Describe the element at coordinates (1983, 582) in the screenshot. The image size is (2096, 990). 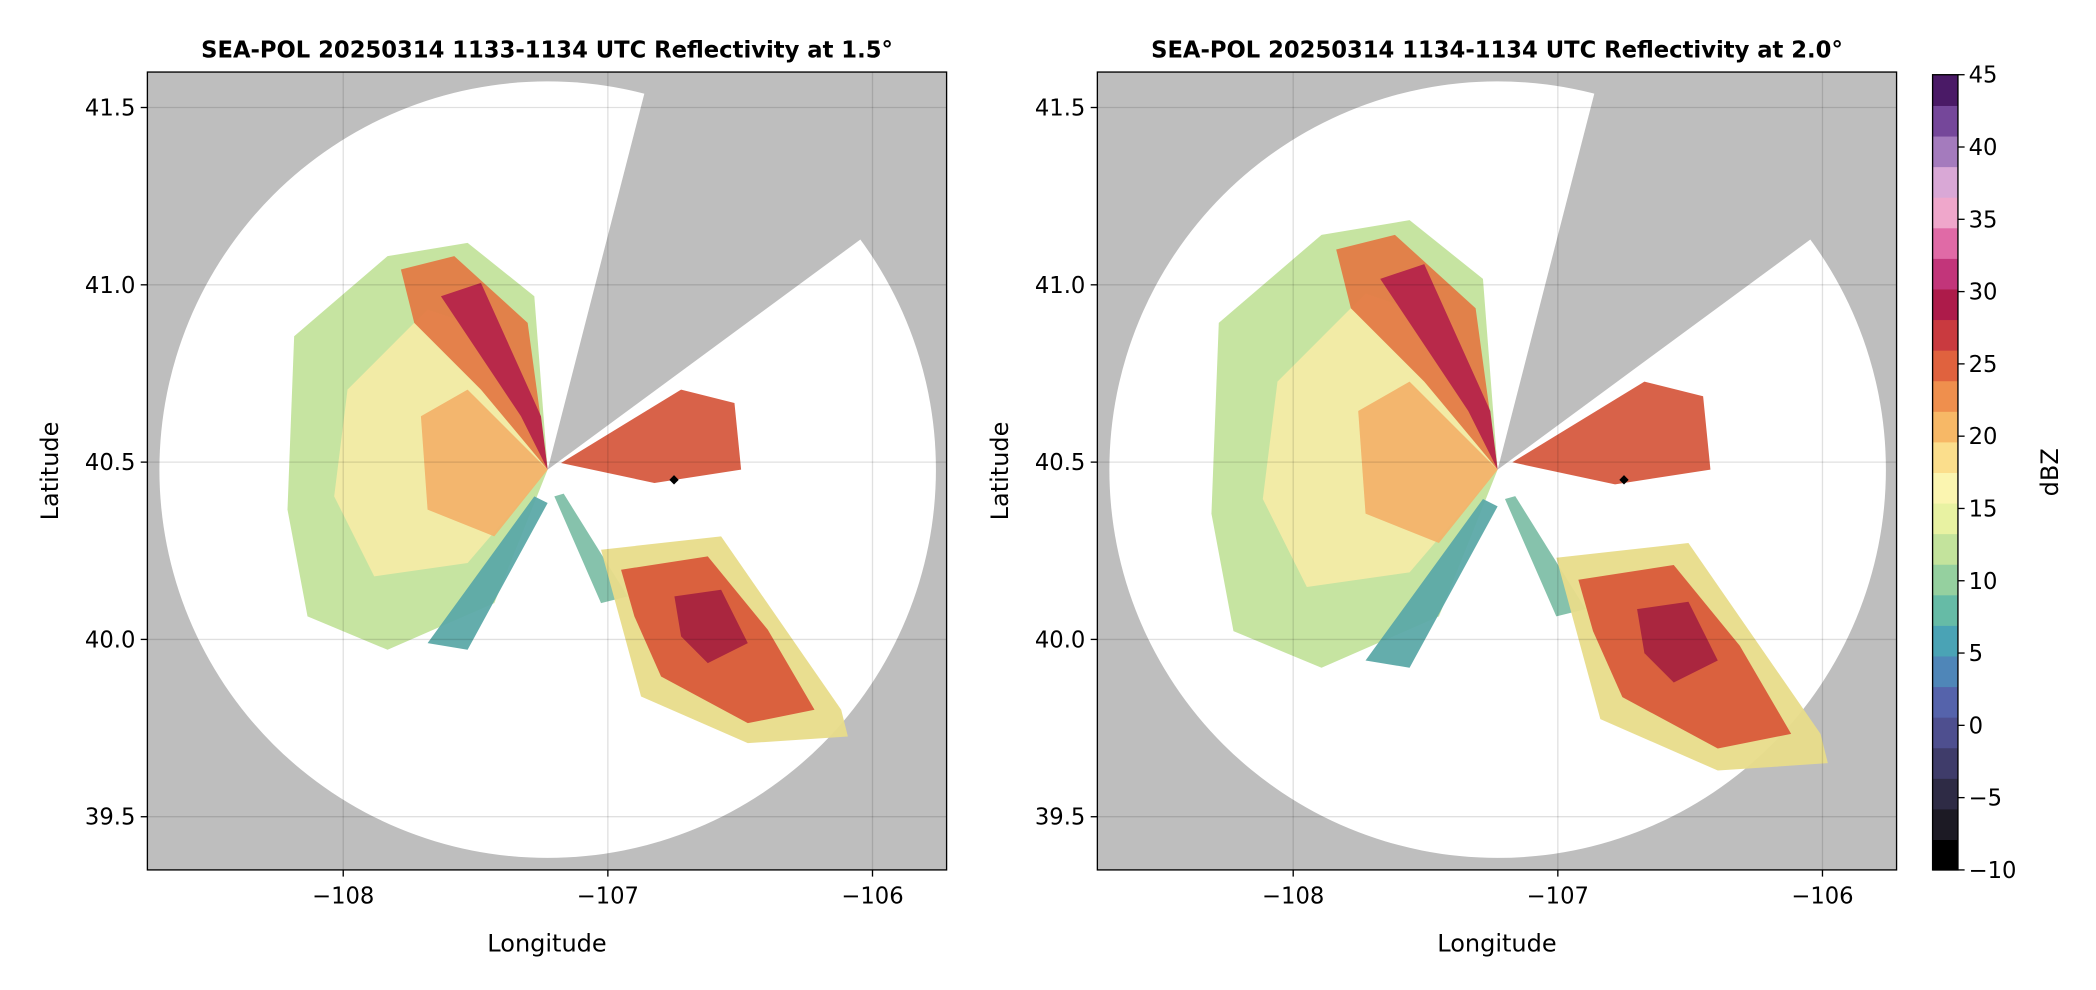
I see `colorbar-tick-label: 10` at that location.